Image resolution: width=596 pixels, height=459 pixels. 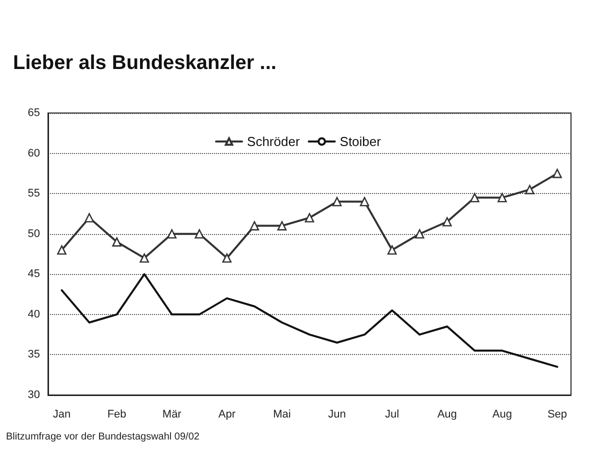 What do you see at coordinates (34, 395) in the screenshot?
I see `y-tick-label: 30` at bounding box center [34, 395].